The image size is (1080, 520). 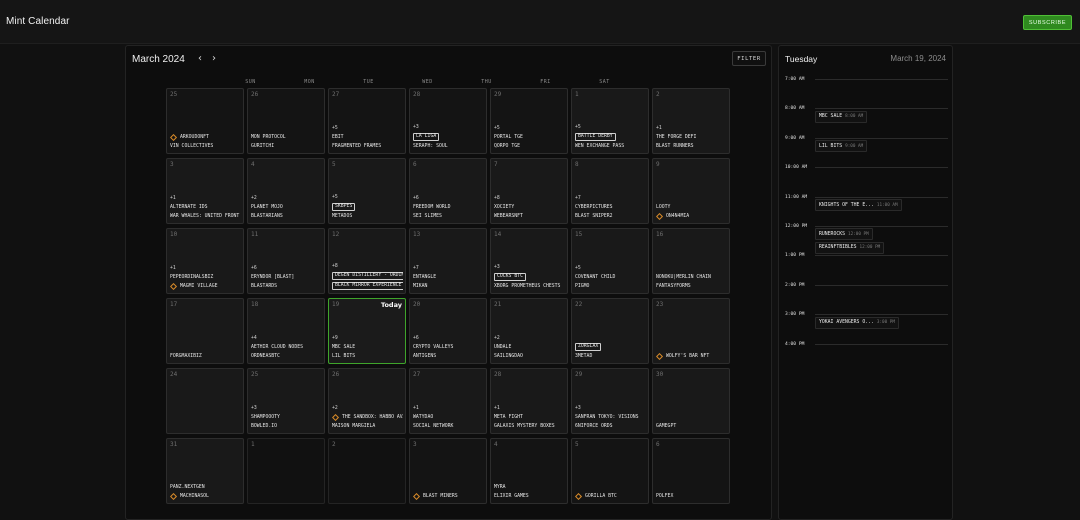 I want to click on more-events-count: +7, so click(x=416, y=268).